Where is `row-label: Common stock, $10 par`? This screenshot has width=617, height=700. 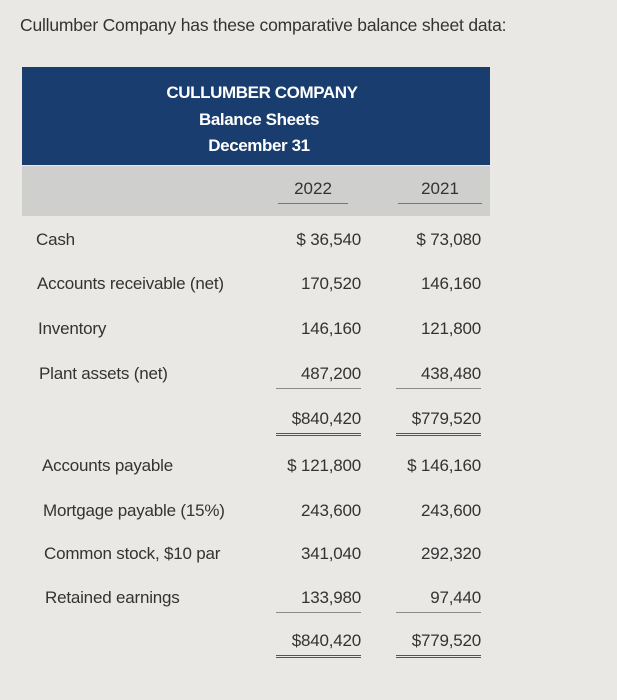
row-label: Common stock, $10 par is located at coordinates (132, 553).